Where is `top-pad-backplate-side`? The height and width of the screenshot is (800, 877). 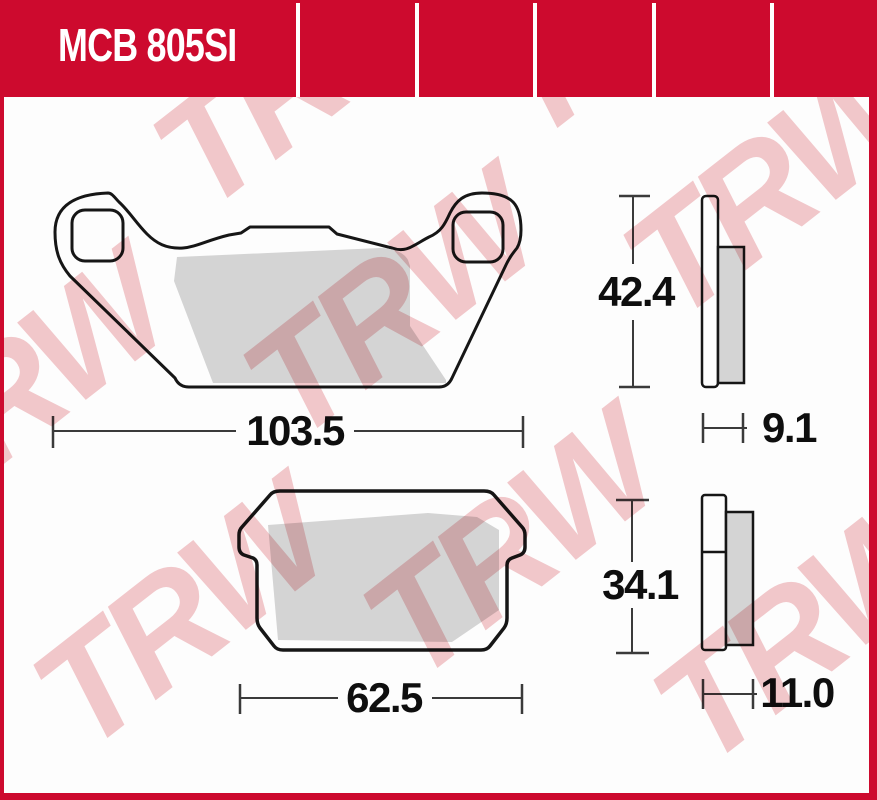 top-pad-backplate-side is located at coordinates (710, 291).